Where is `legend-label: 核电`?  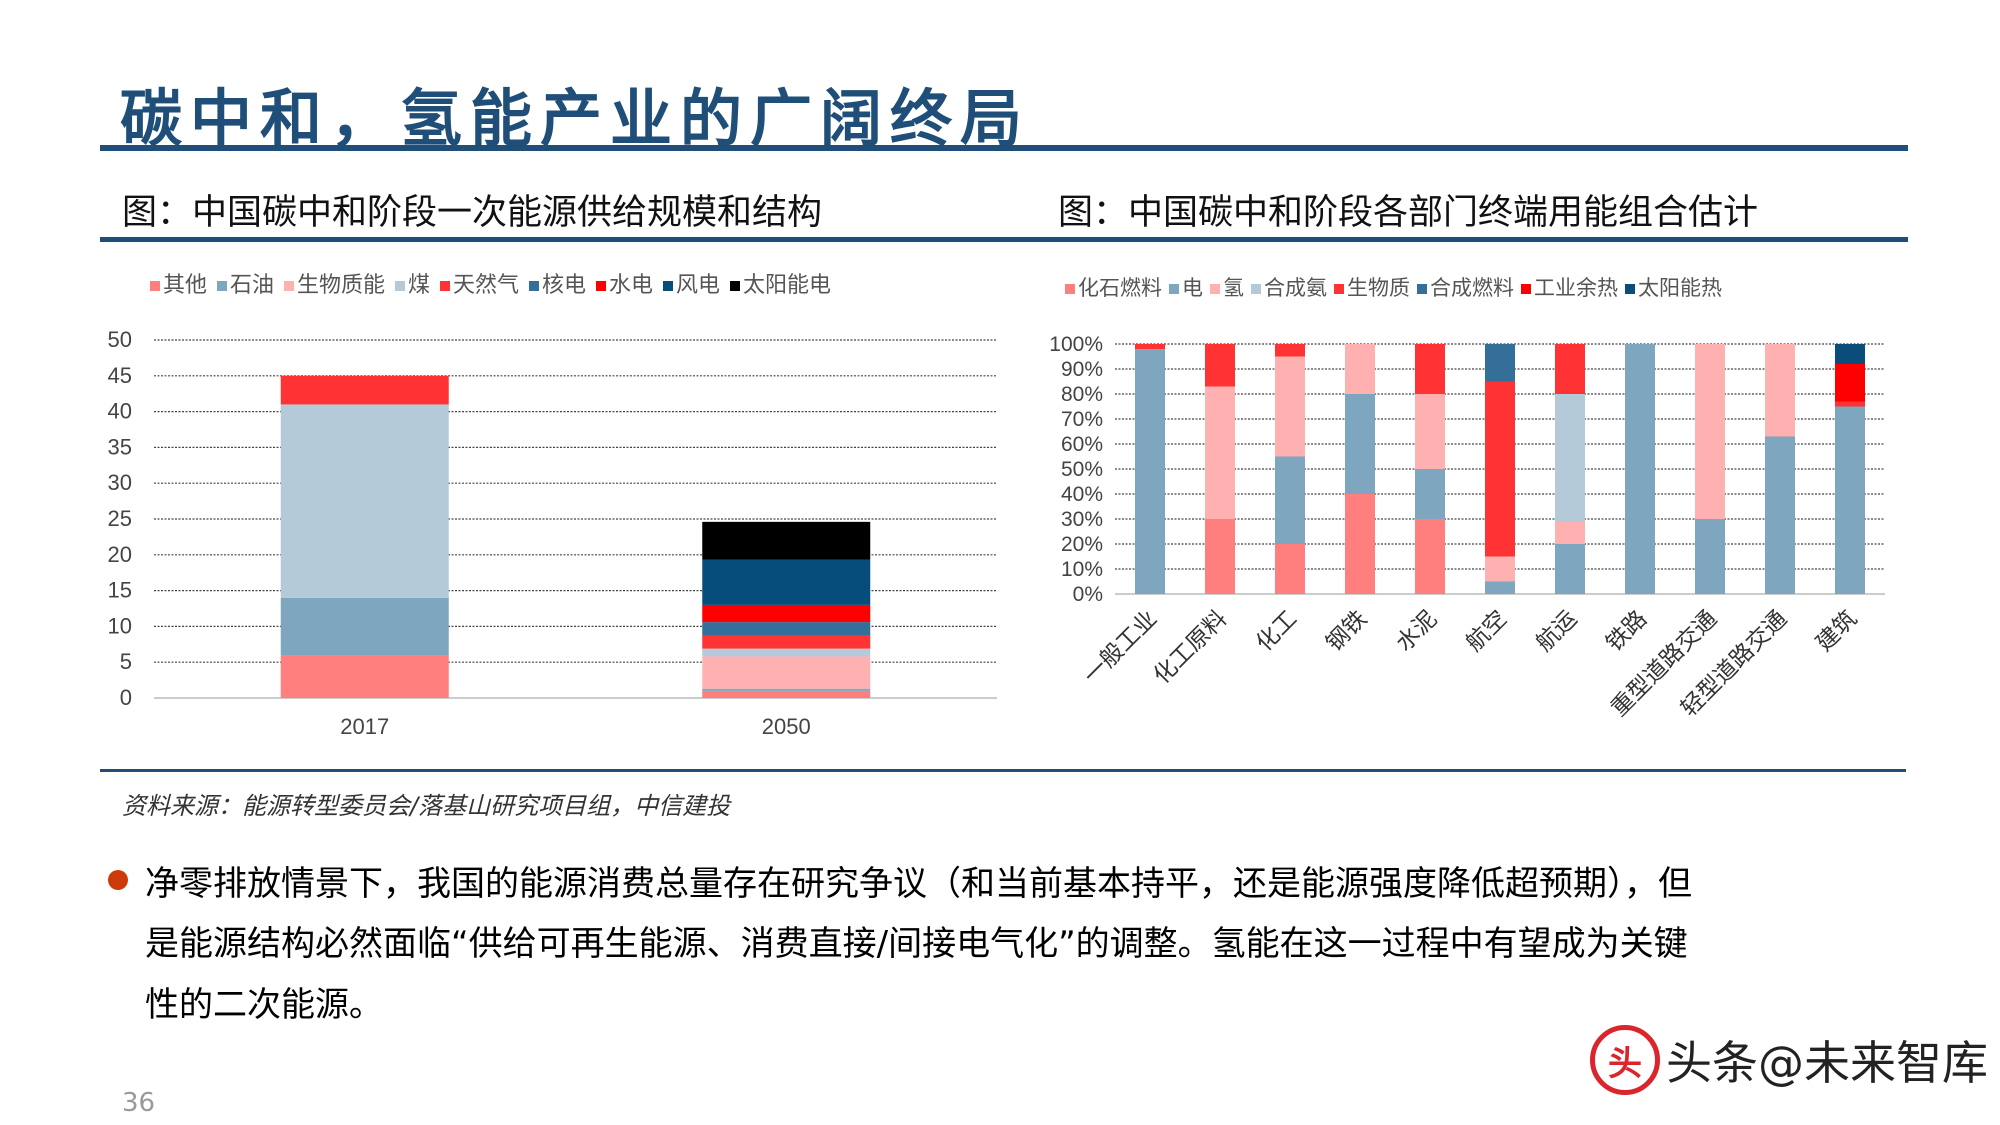 legend-label: 核电 is located at coordinates (564, 284).